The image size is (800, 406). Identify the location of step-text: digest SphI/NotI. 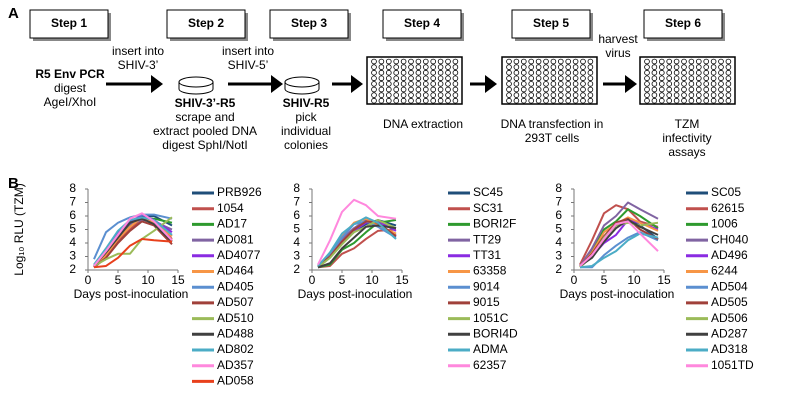
(204, 145).